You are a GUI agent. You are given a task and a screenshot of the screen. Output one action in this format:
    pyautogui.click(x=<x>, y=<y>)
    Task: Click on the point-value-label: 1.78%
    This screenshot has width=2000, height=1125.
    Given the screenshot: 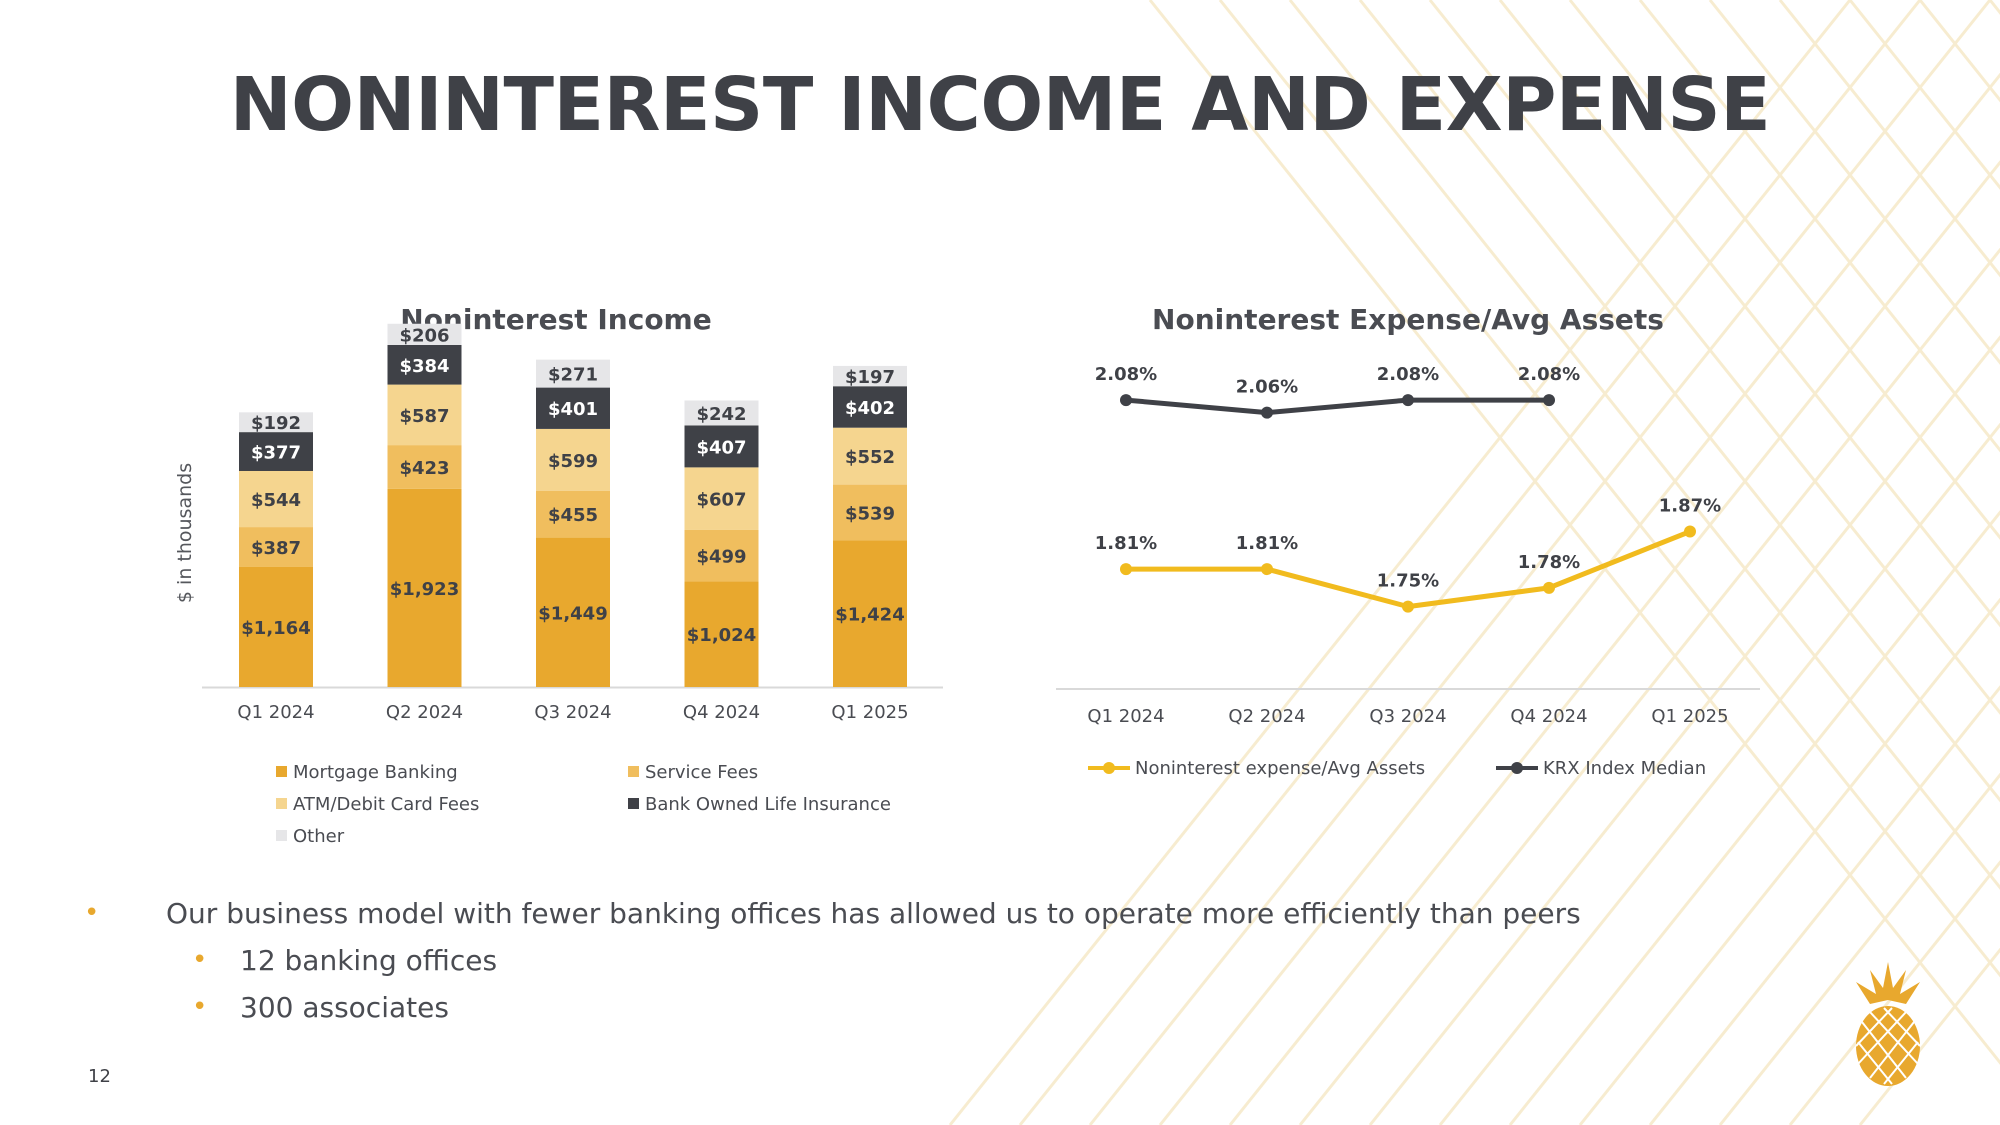 What is the action you would take?
    pyautogui.click(x=1549, y=562)
    